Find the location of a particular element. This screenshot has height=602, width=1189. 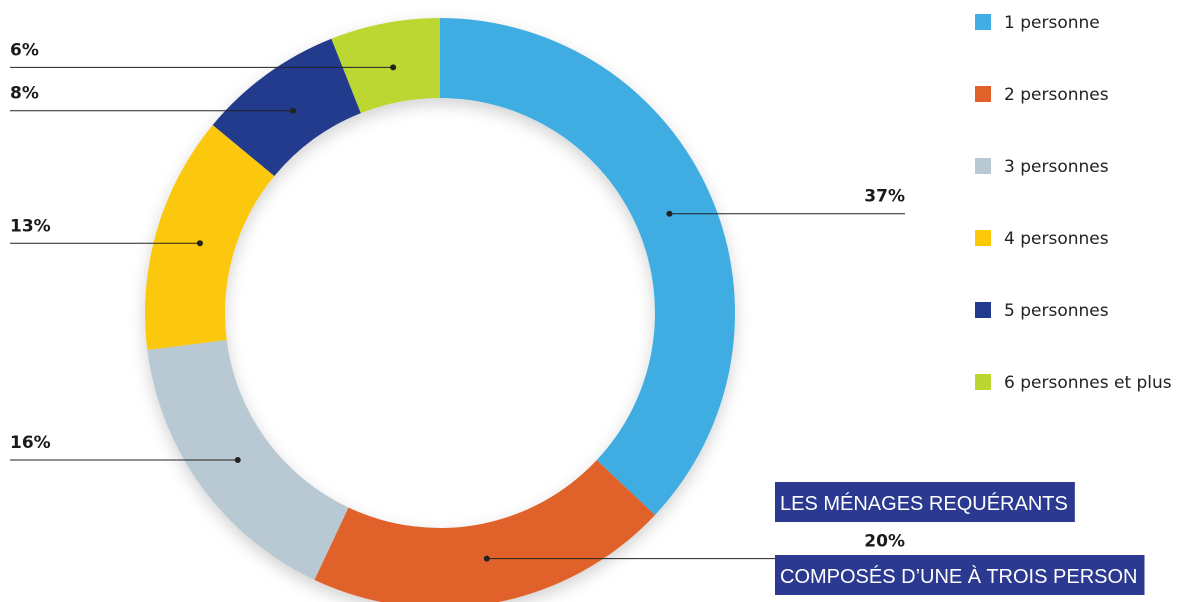

data-label: 6% is located at coordinates (24, 50).